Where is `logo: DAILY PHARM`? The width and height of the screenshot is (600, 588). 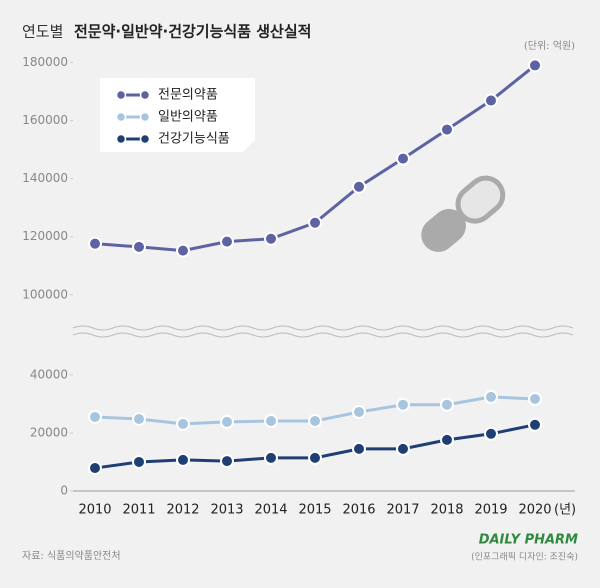 logo: DAILY PHARM is located at coordinates (528, 540).